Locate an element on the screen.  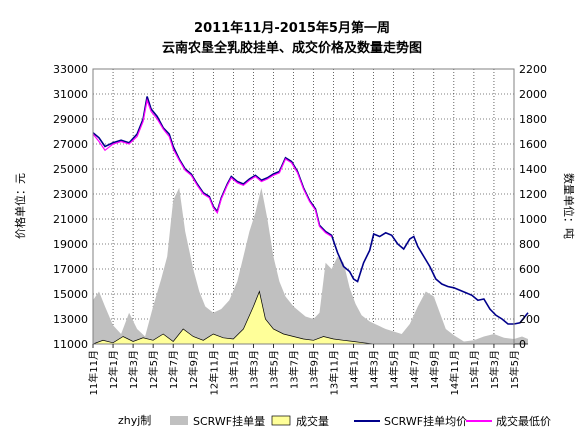
y-tick-left-label: 33000 is located at coordinates (70, 69).